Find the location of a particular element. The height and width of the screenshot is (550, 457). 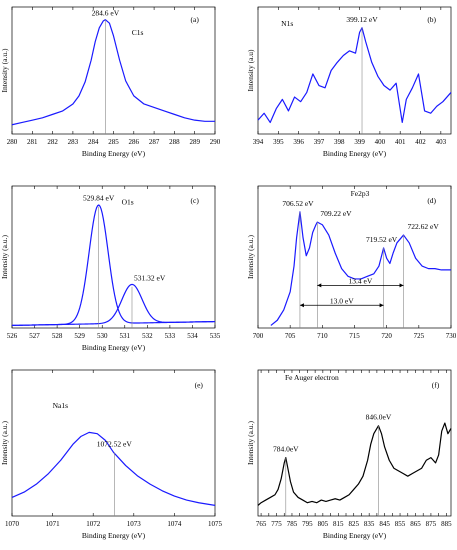

panel-label: (f) is located at coordinates (436, 385).